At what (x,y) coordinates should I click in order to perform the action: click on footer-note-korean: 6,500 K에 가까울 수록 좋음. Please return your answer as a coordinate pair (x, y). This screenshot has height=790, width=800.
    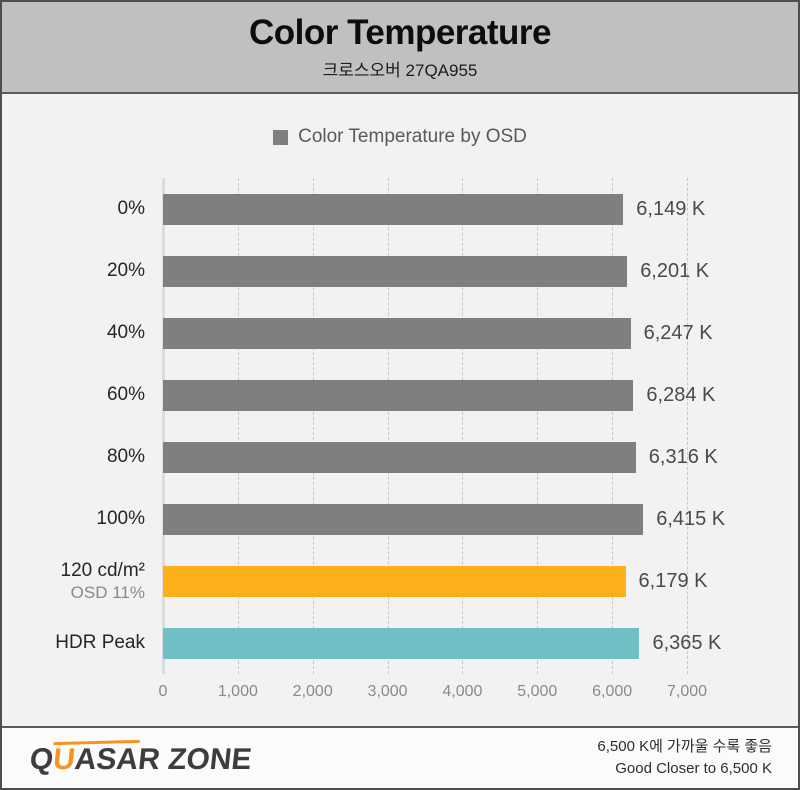
    Looking at the image, I should click on (684, 747).